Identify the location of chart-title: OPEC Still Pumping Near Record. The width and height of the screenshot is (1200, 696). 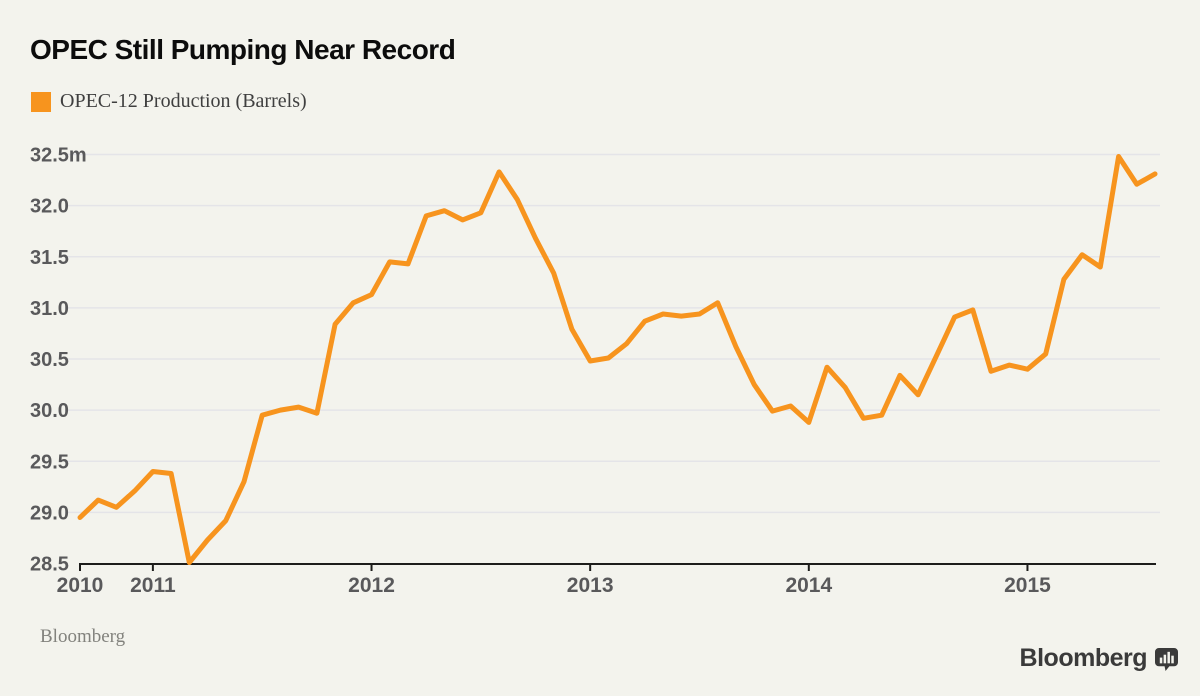
(243, 49).